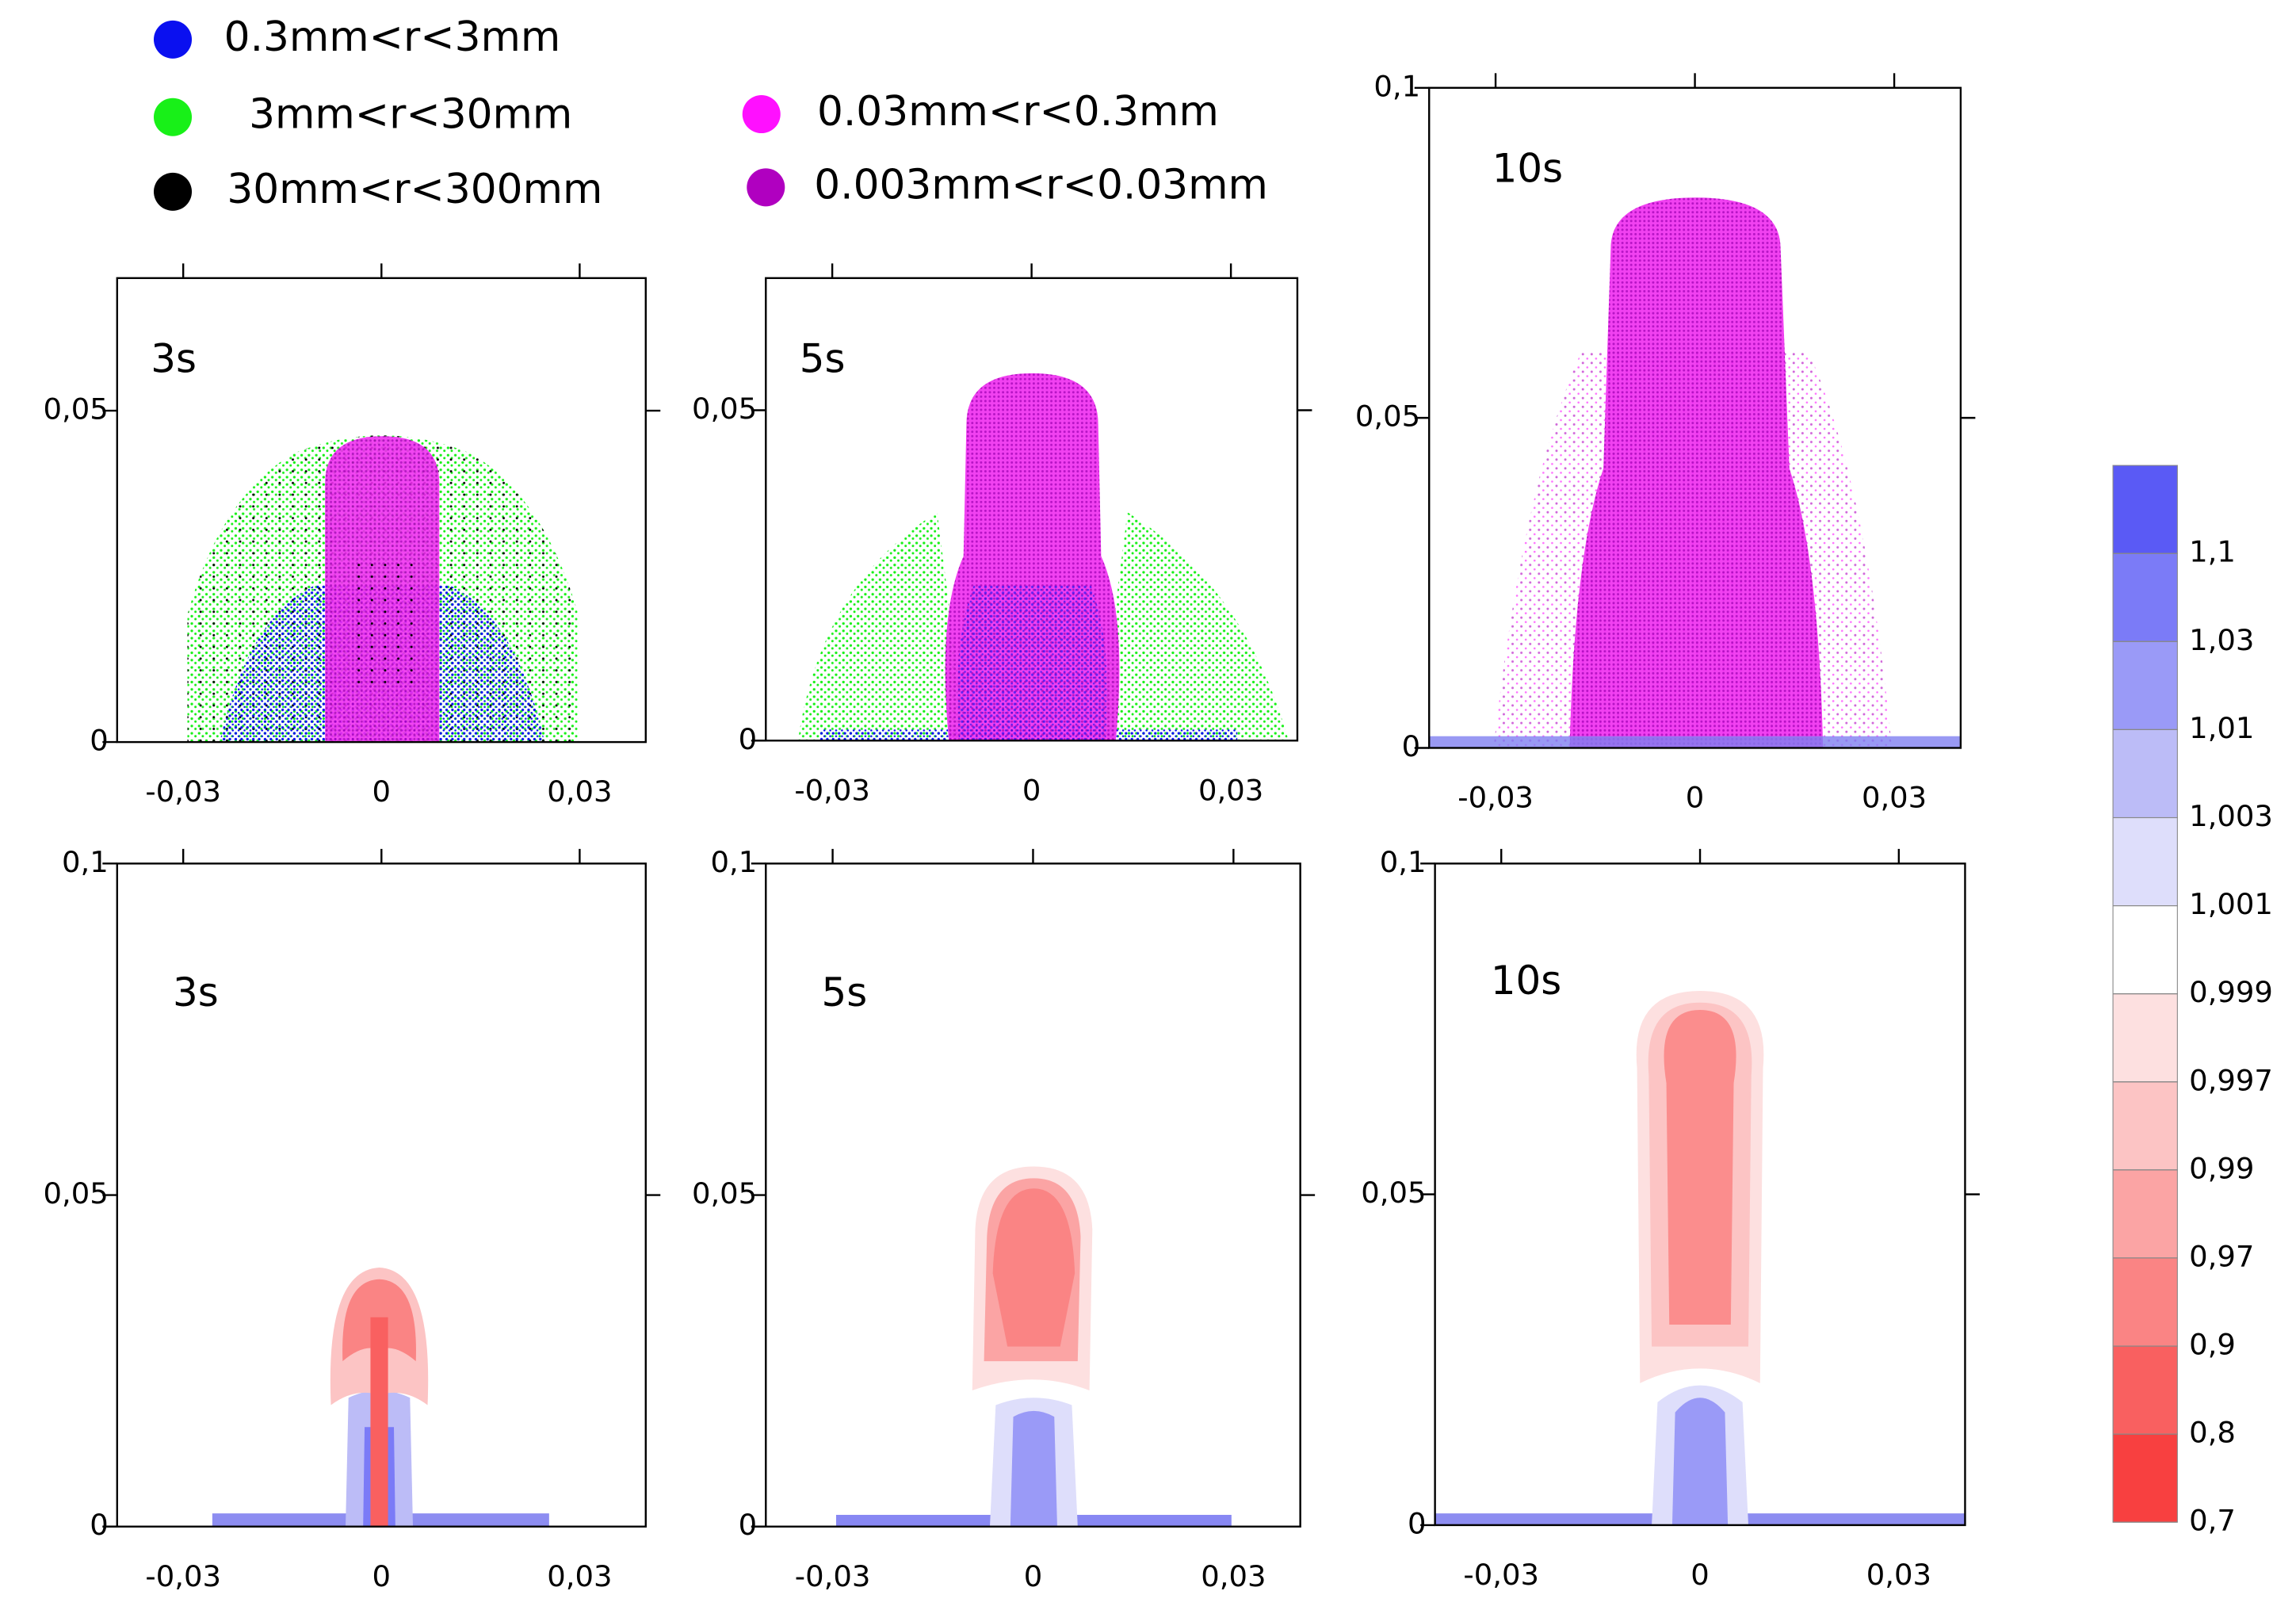 This screenshot has height=1610, width=2296. I want to click on colorbar-label: 1,001, so click(2231, 904).